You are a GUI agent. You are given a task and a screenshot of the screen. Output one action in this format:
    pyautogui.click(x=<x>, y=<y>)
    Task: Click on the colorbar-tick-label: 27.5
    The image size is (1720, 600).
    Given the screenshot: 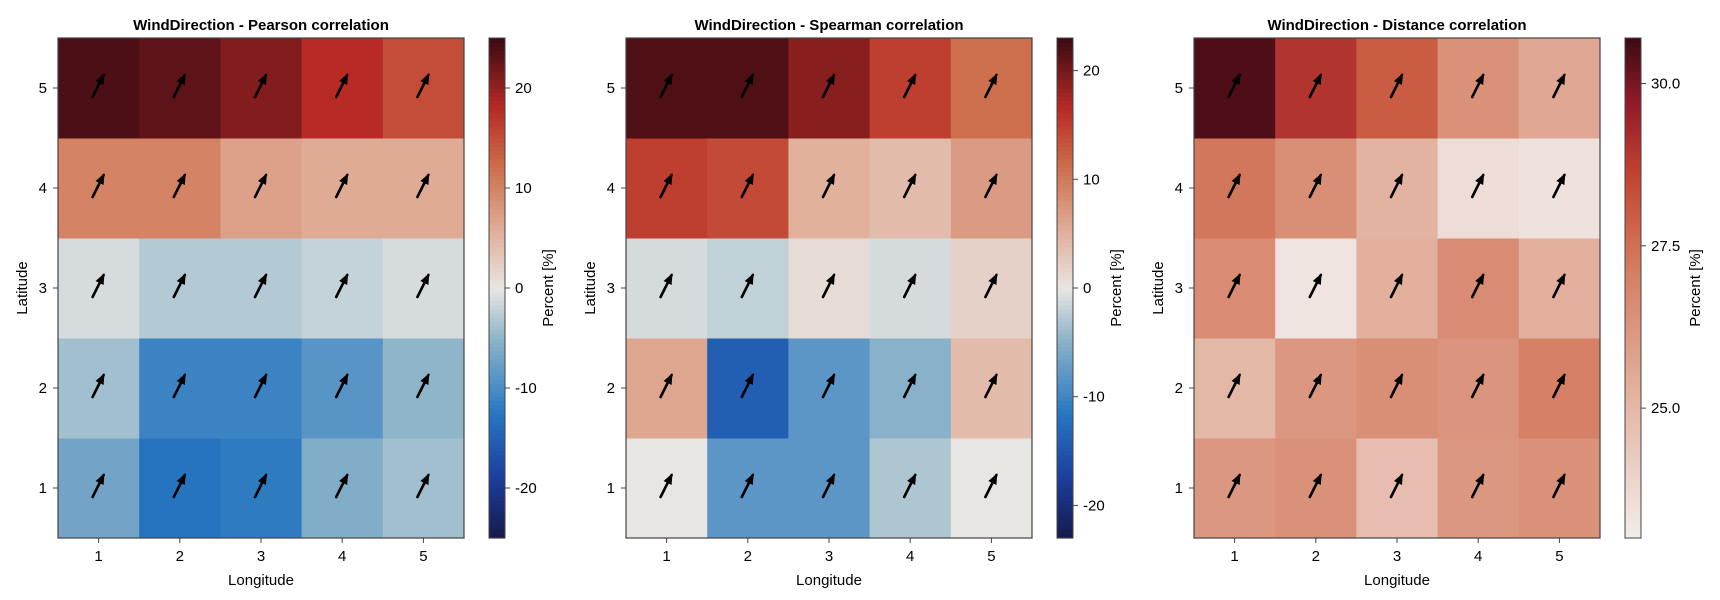 What is the action you would take?
    pyautogui.click(x=1665, y=246)
    